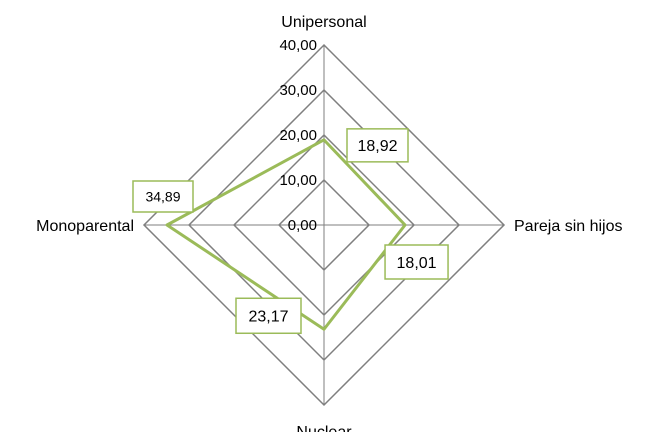  I want to click on data-label: 18,92, so click(377, 146).